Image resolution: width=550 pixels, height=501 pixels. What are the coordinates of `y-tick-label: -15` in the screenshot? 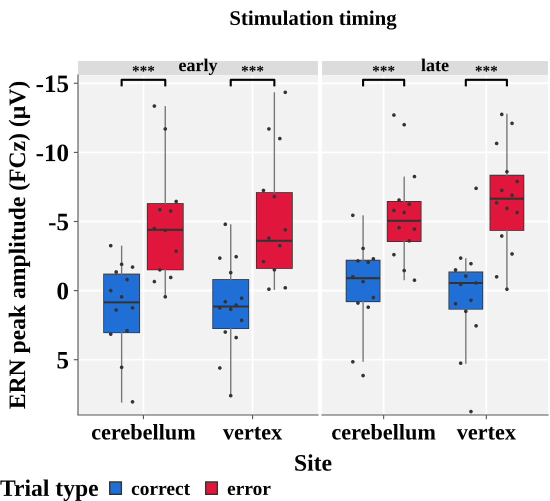 It's located at (52, 83).